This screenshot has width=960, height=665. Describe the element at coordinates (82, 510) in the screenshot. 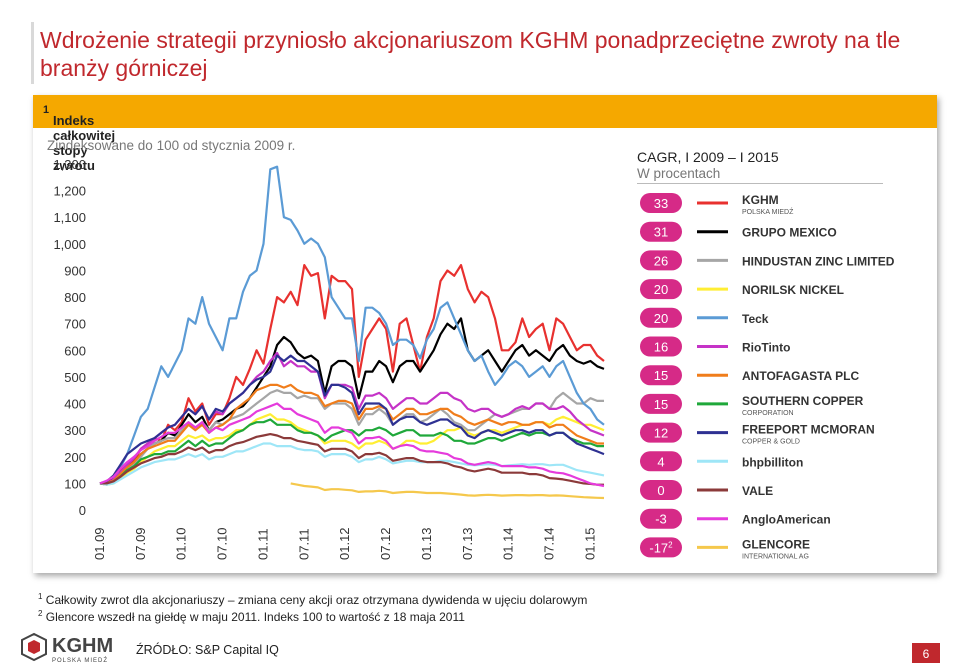

I see `y-tick-label: 0` at that location.